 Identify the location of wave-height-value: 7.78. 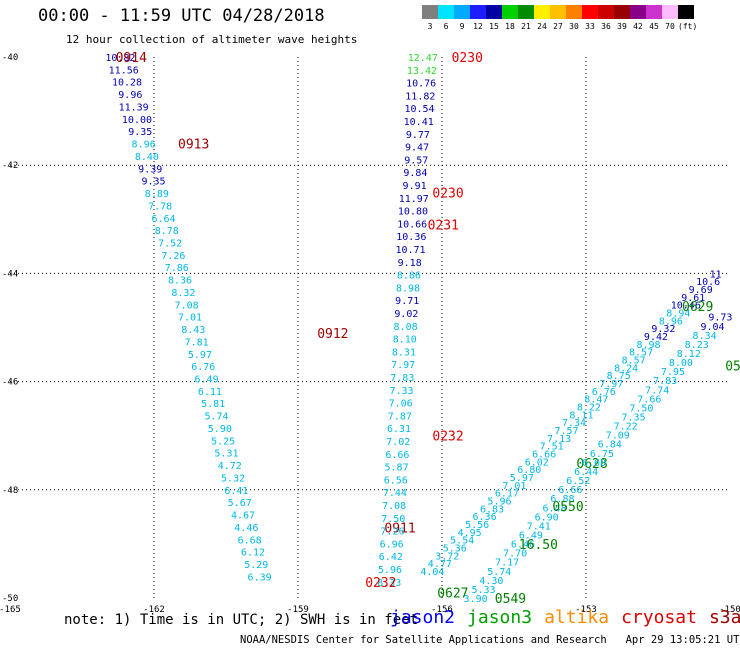
(160, 206).